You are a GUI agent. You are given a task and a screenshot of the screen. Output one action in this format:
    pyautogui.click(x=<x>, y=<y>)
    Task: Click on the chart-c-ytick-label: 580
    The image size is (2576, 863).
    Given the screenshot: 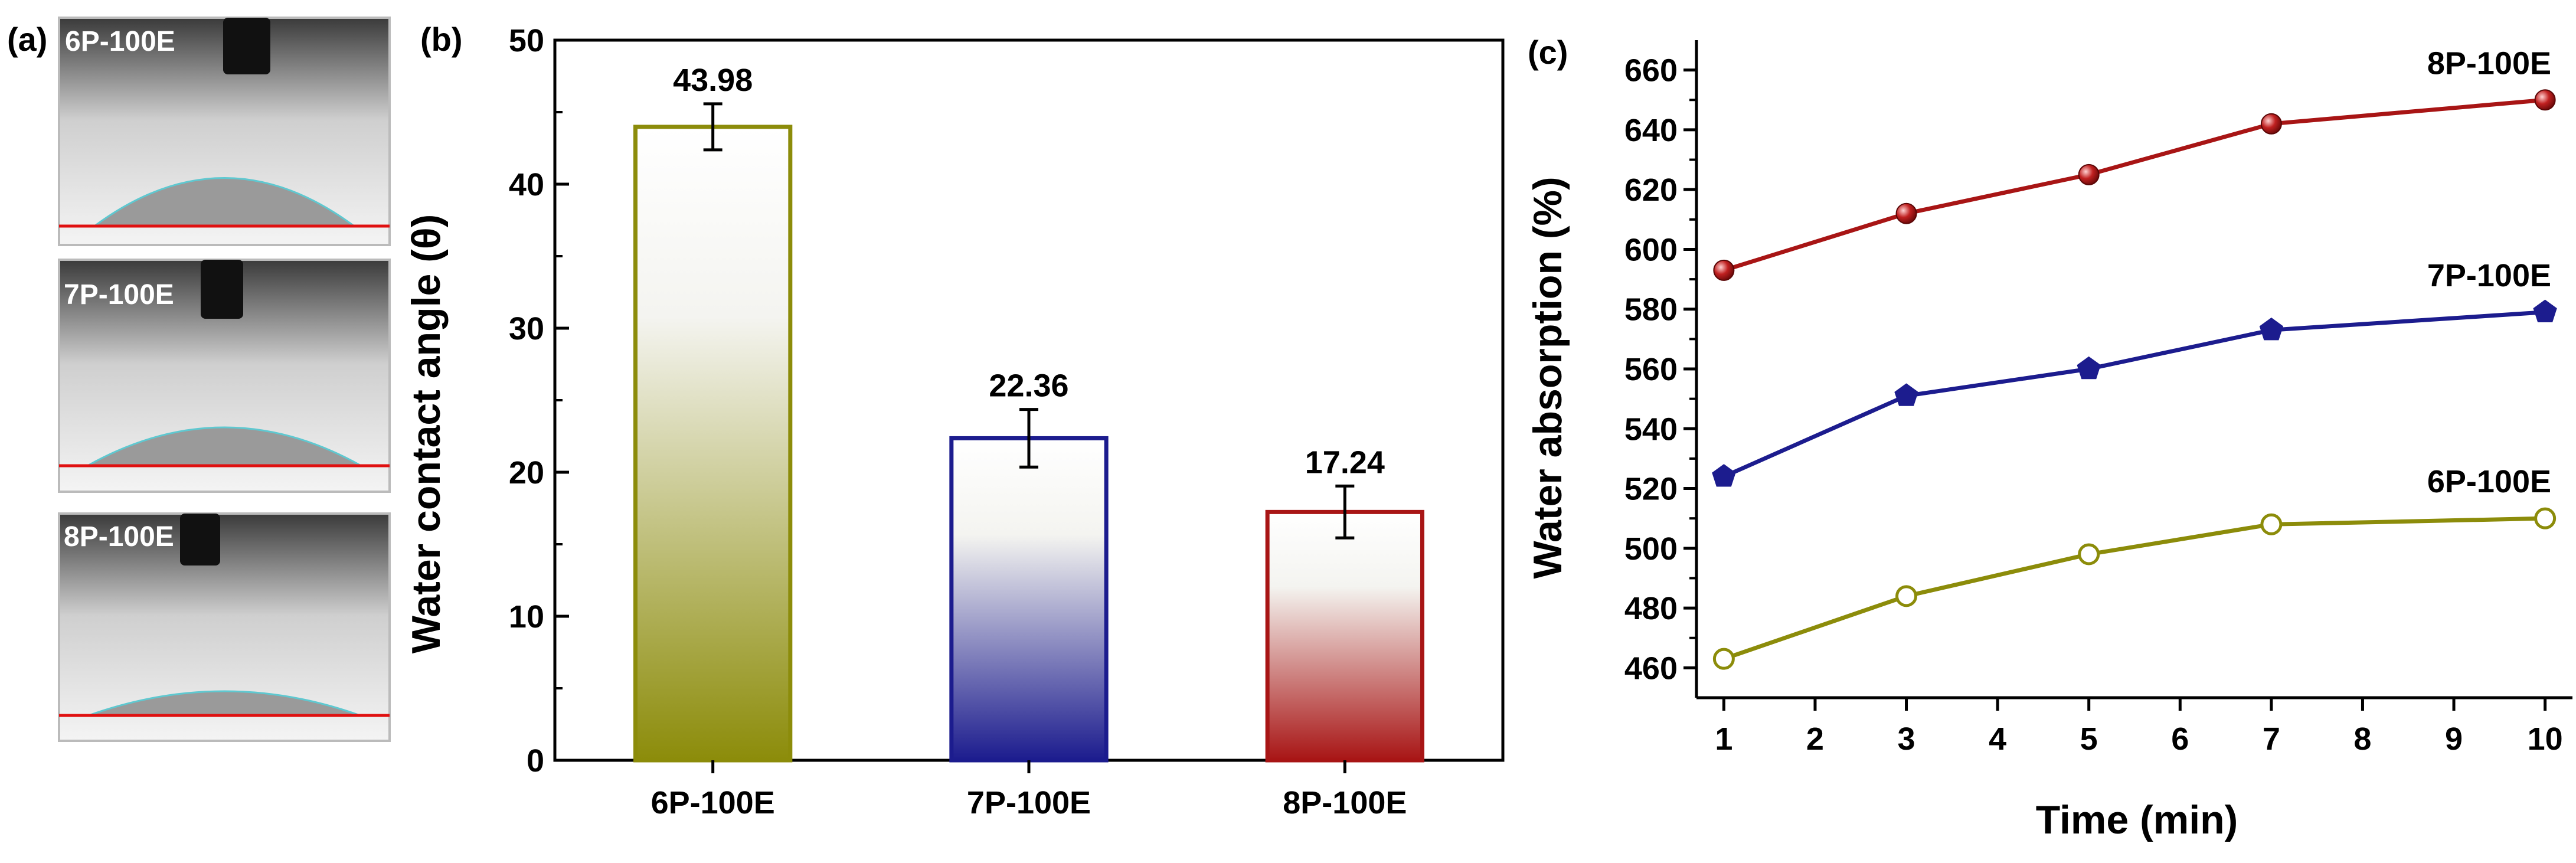 What is the action you would take?
    pyautogui.click(x=1651, y=310)
    